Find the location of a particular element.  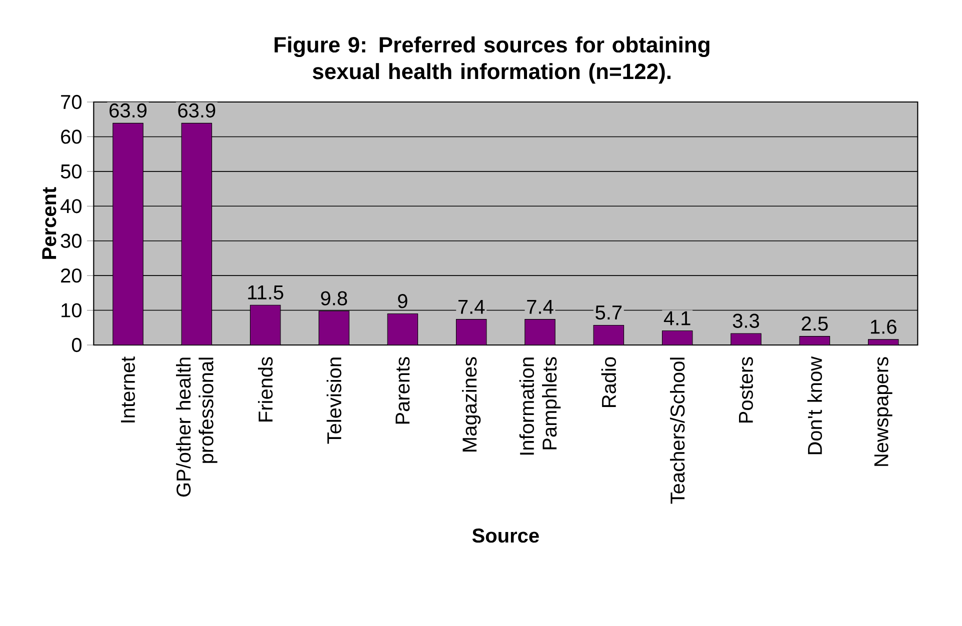

x-tick-label: Information Pamphlets is located at coordinates (540, 406).